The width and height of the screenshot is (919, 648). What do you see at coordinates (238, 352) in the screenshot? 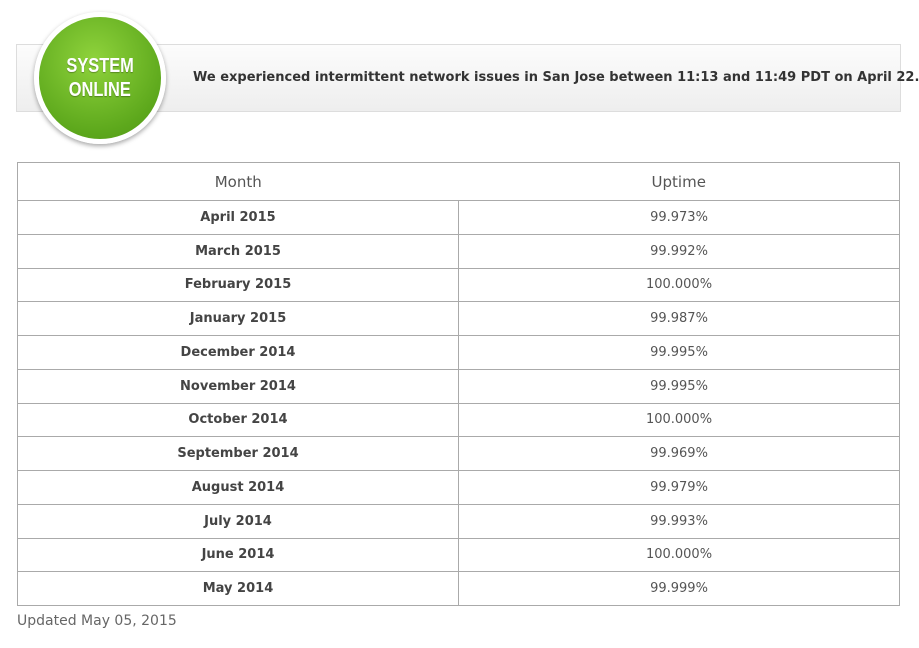
I see `month-cell: December 2014` at bounding box center [238, 352].